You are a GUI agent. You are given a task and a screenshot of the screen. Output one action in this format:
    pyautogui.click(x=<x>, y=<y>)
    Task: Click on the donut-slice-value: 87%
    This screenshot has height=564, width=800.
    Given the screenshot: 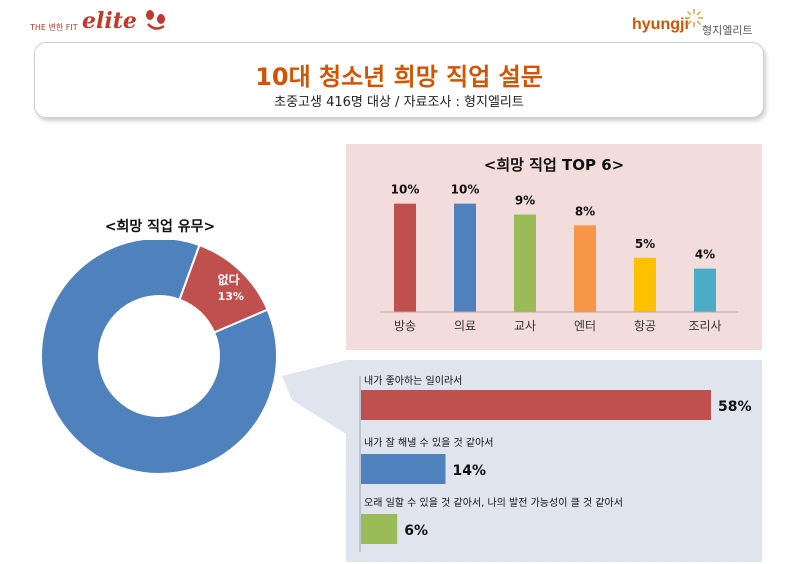 What is the action you would take?
    pyautogui.click(x=95, y=475)
    